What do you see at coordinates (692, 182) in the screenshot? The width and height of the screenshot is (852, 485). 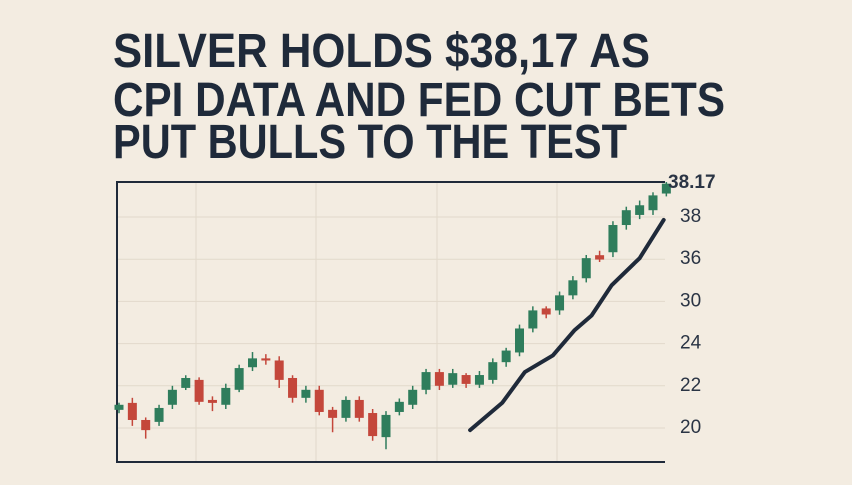 I see `last-price-label: 38.17` at bounding box center [692, 182].